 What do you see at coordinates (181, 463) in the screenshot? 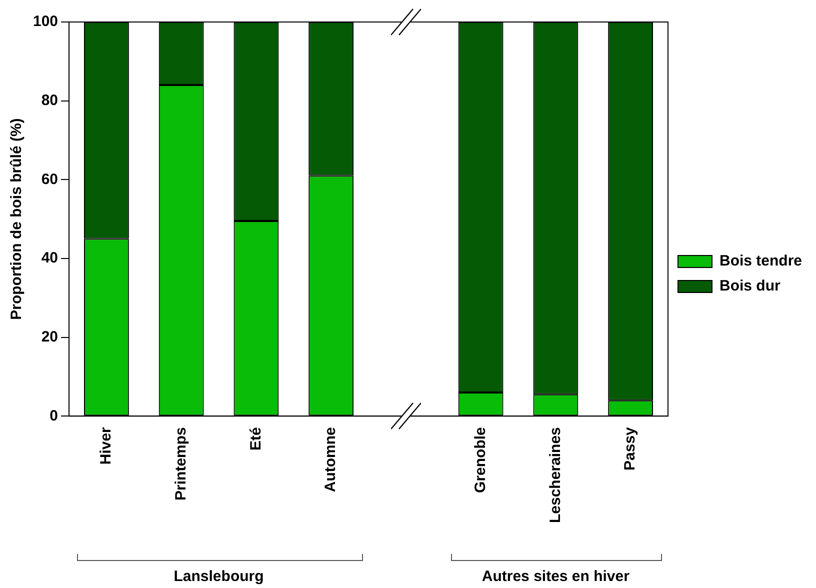
I see `x-tick-label: Printemps` at bounding box center [181, 463].